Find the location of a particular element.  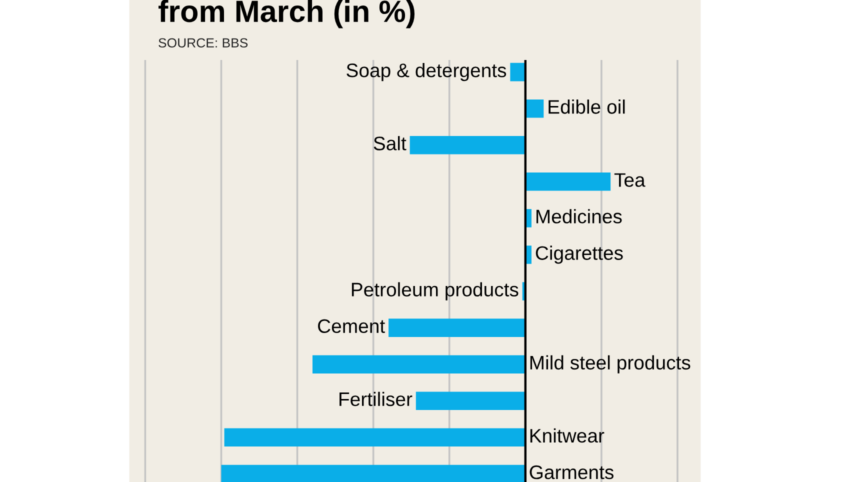

y-tick-label: Knitwear is located at coordinates (567, 435).